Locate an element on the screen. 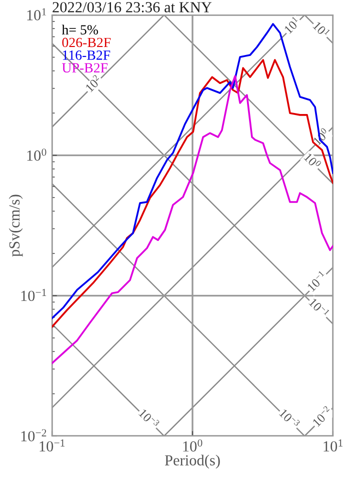 This screenshot has width=347, height=478. x-tick-label: 10$^{−1}$ is located at coordinates (52, 445).